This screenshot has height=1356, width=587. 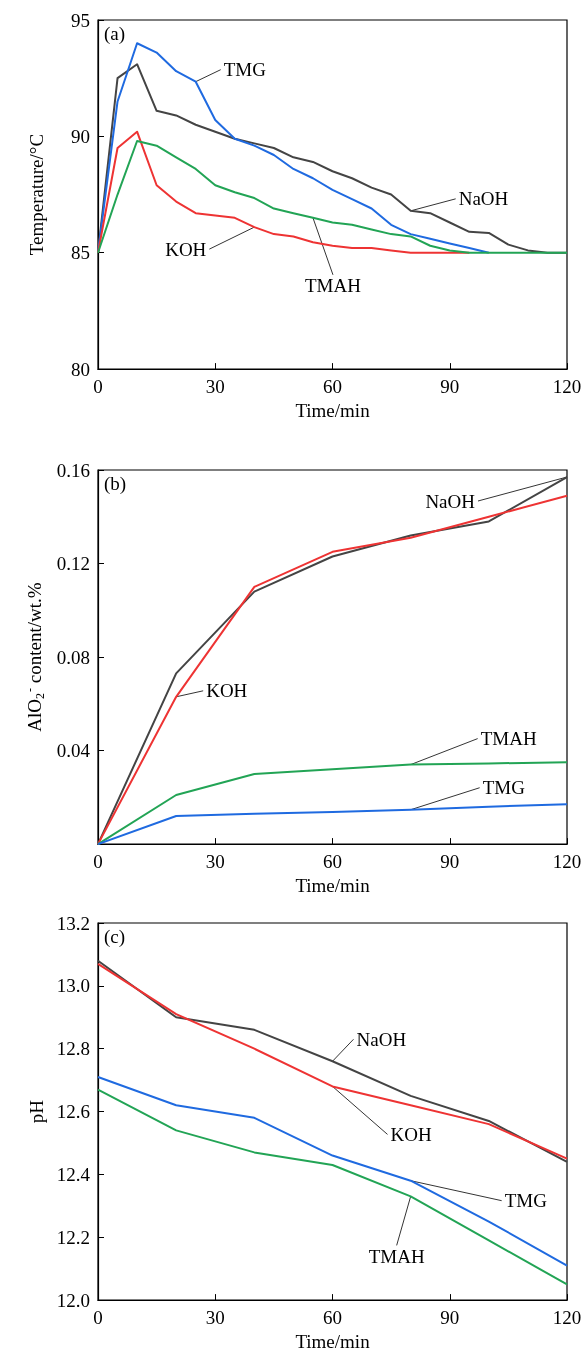 I want to click on y-tick-label: 12.4, so click(x=73, y=1174).